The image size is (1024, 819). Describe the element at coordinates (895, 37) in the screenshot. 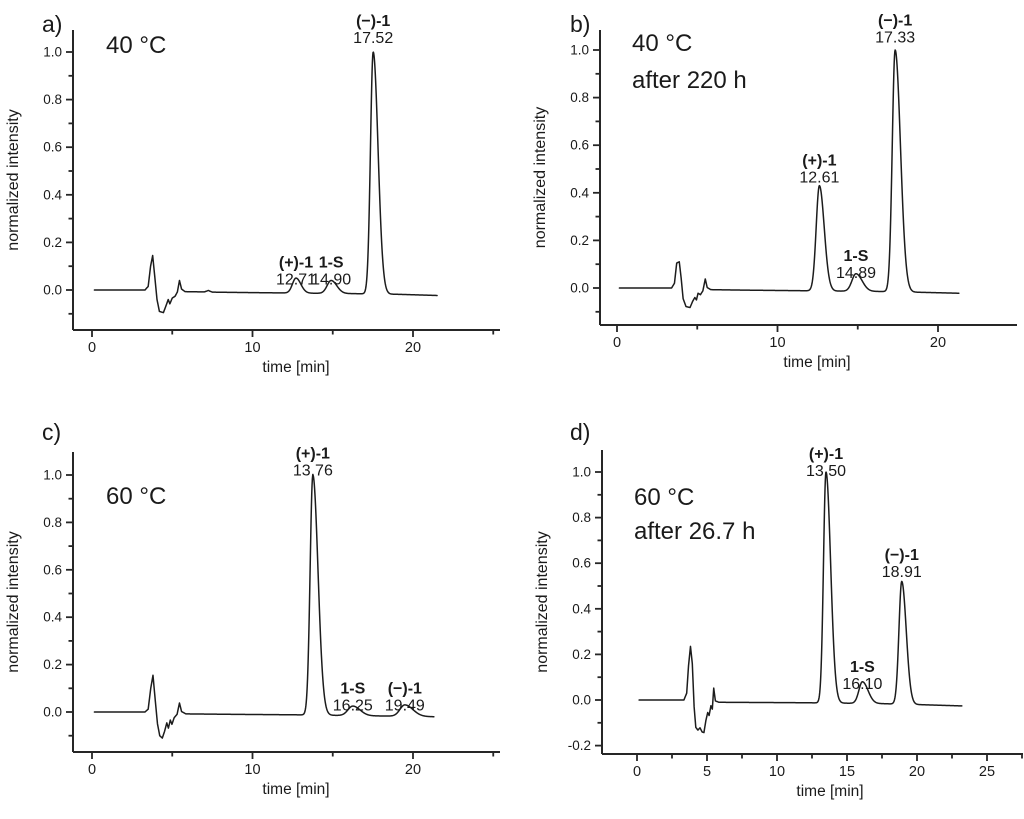

I see `peak-rt-label: 17.33` at that location.